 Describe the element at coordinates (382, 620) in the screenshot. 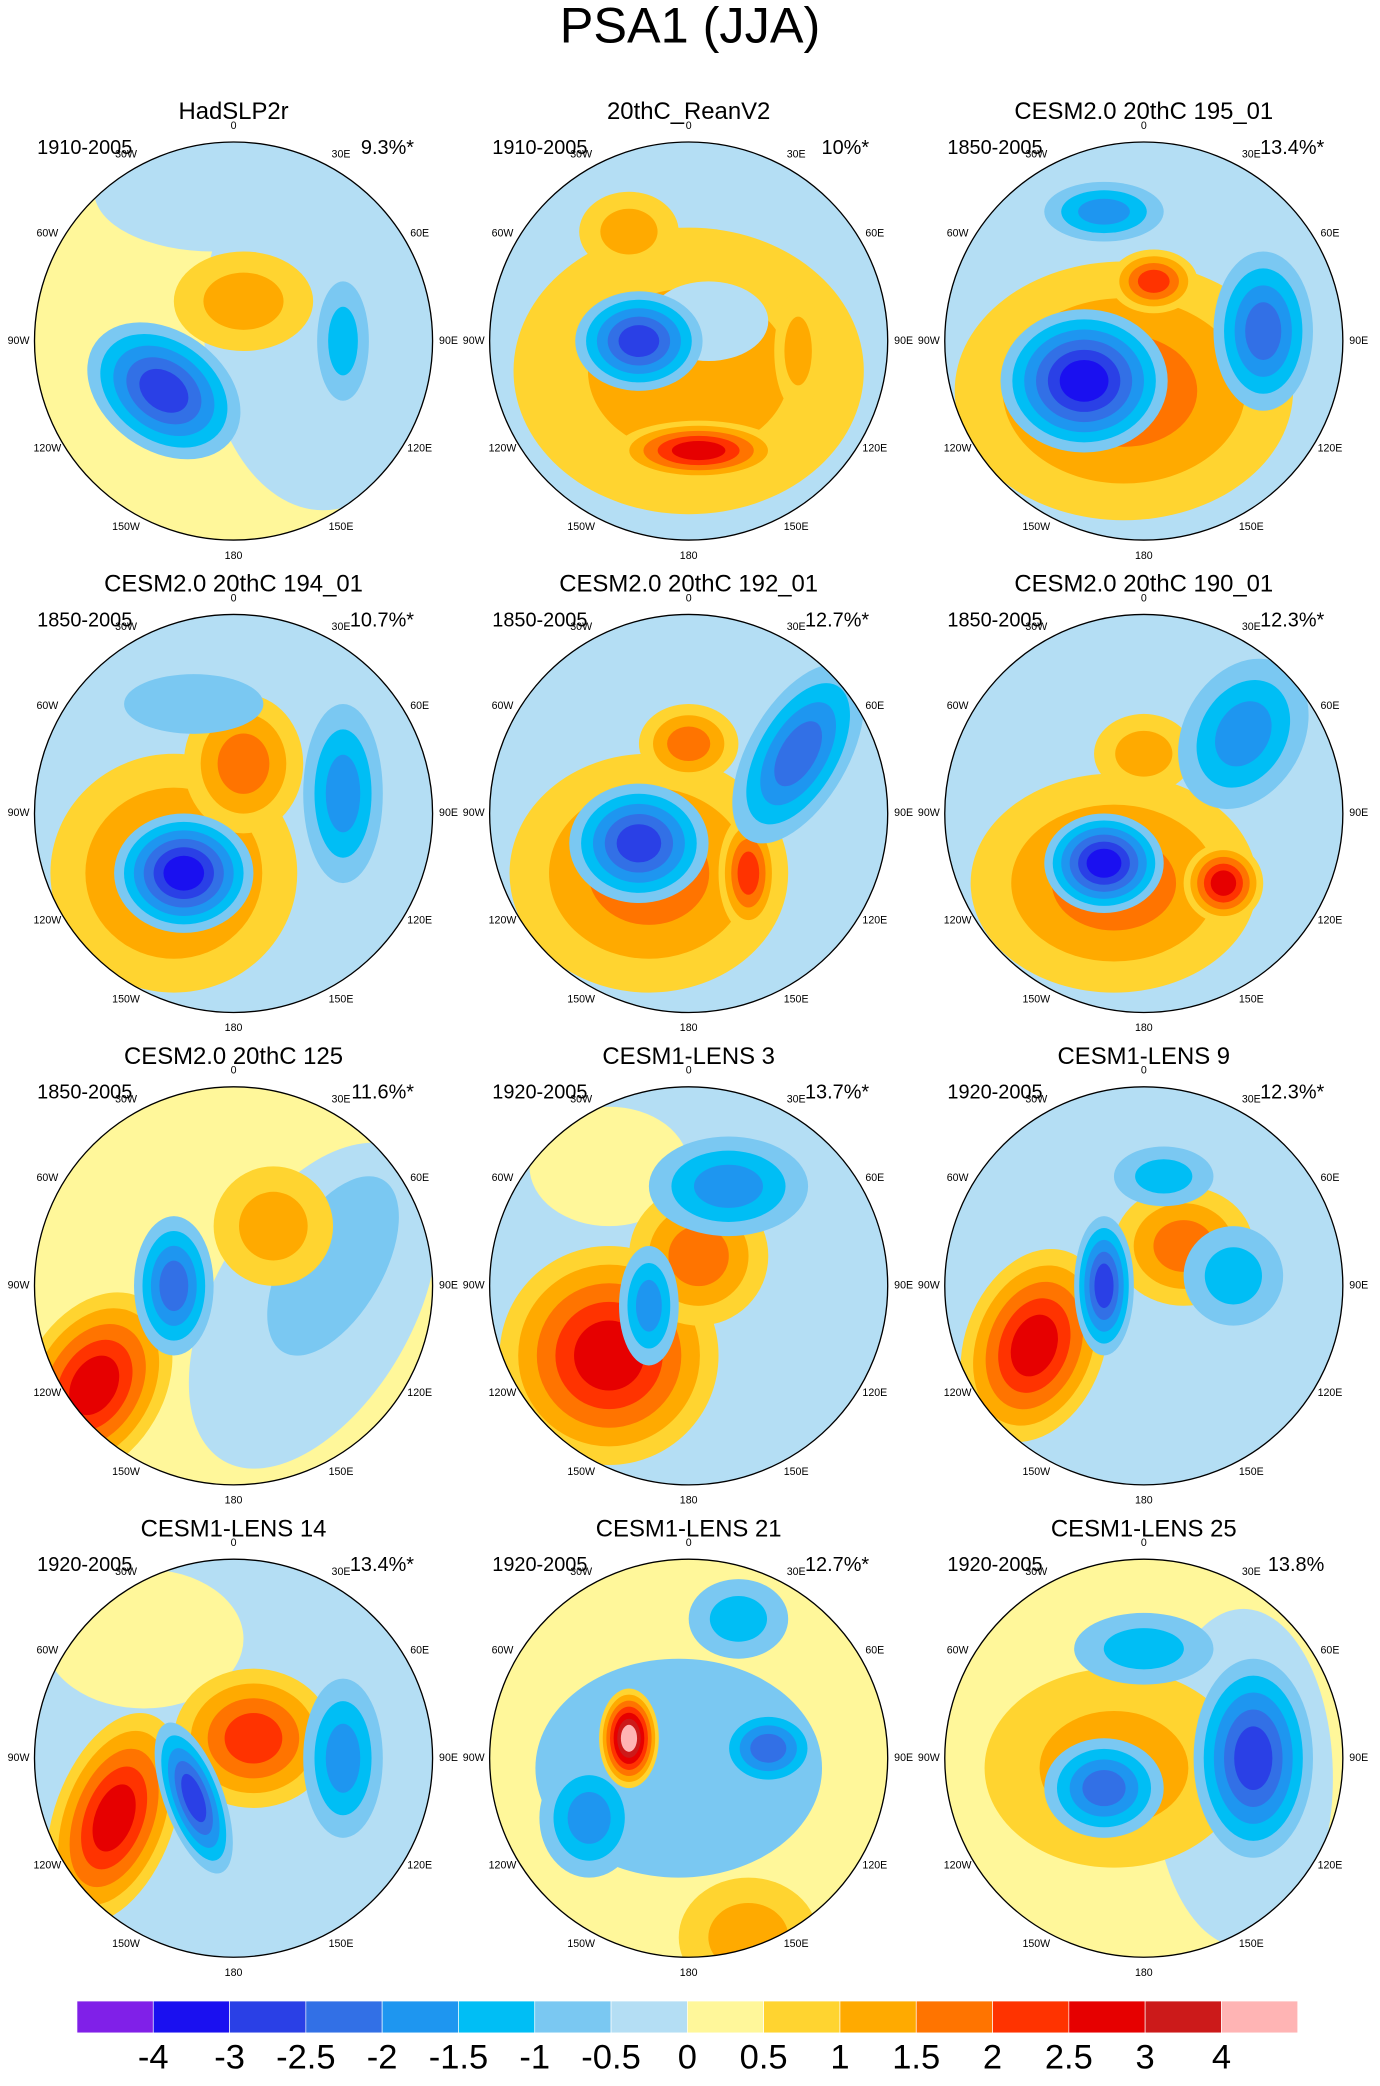

I see `variance: 10.7%*` at that location.